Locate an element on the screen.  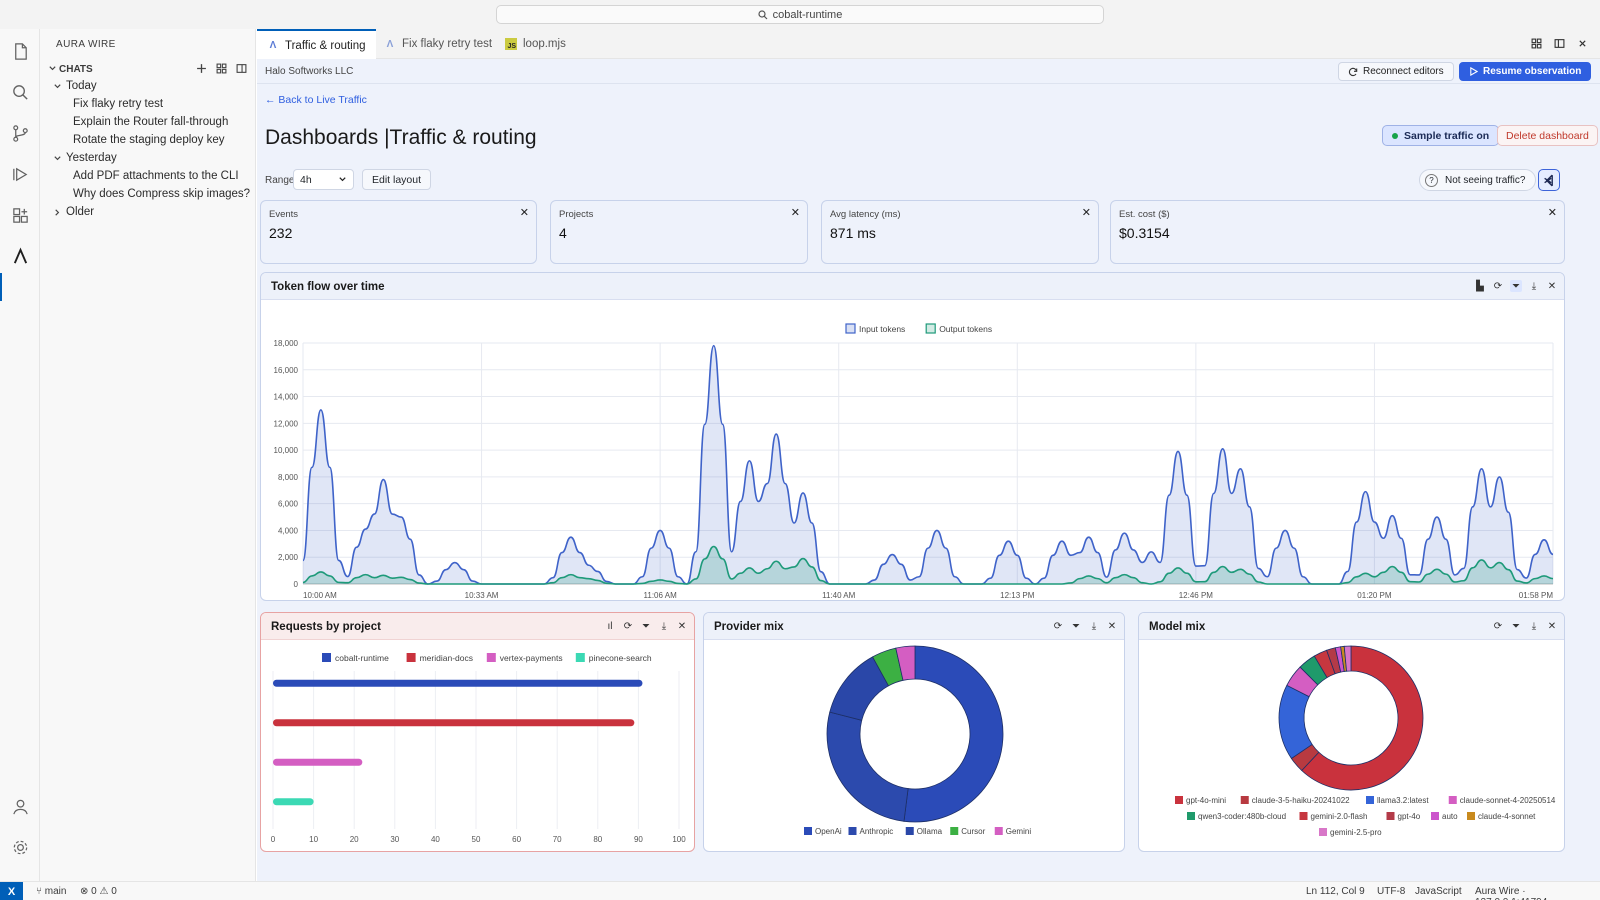
run-debug-icon is located at coordinates (20, 174).